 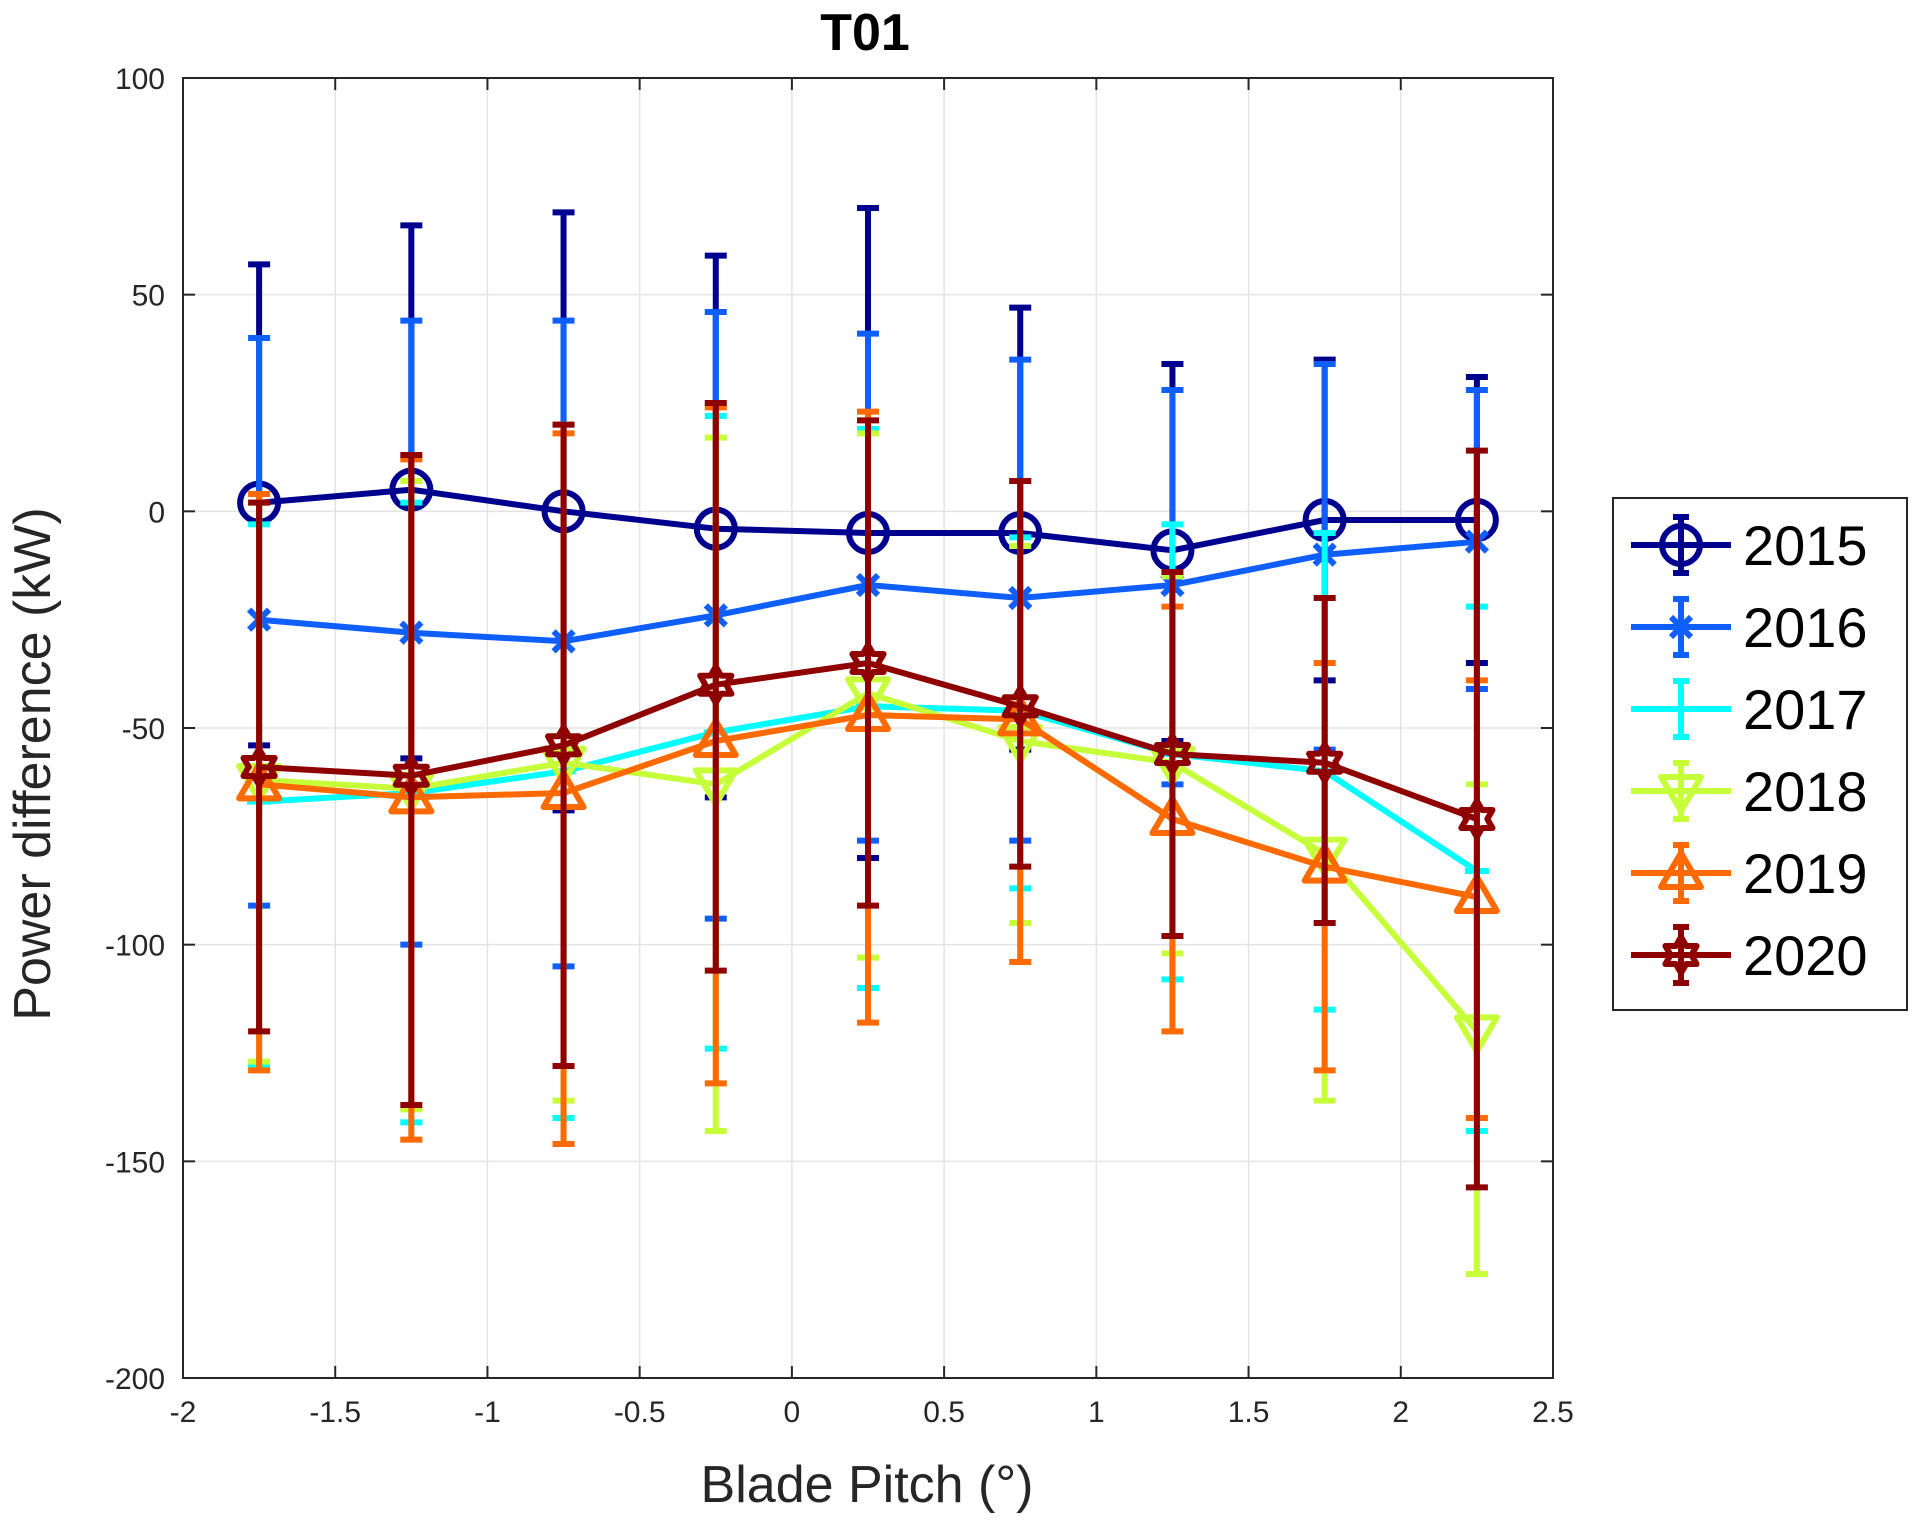 What do you see at coordinates (143, 729) in the screenshot?
I see `y-tick-label: -50` at bounding box center [143, 729].